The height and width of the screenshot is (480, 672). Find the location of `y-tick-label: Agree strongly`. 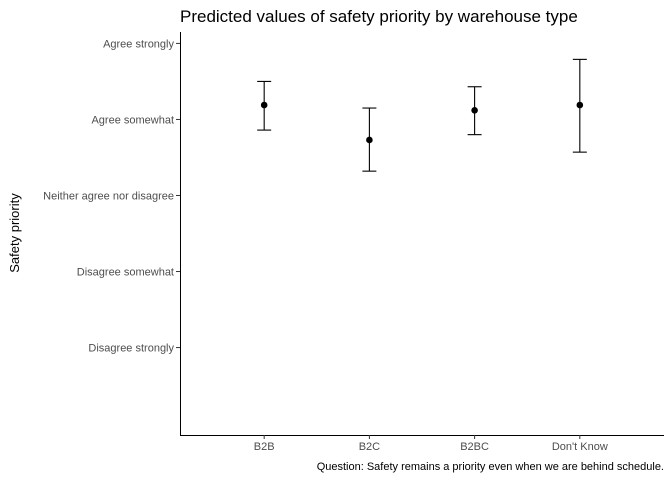

y-tick-label: Agree strongly is located at coordinates (138, 44).